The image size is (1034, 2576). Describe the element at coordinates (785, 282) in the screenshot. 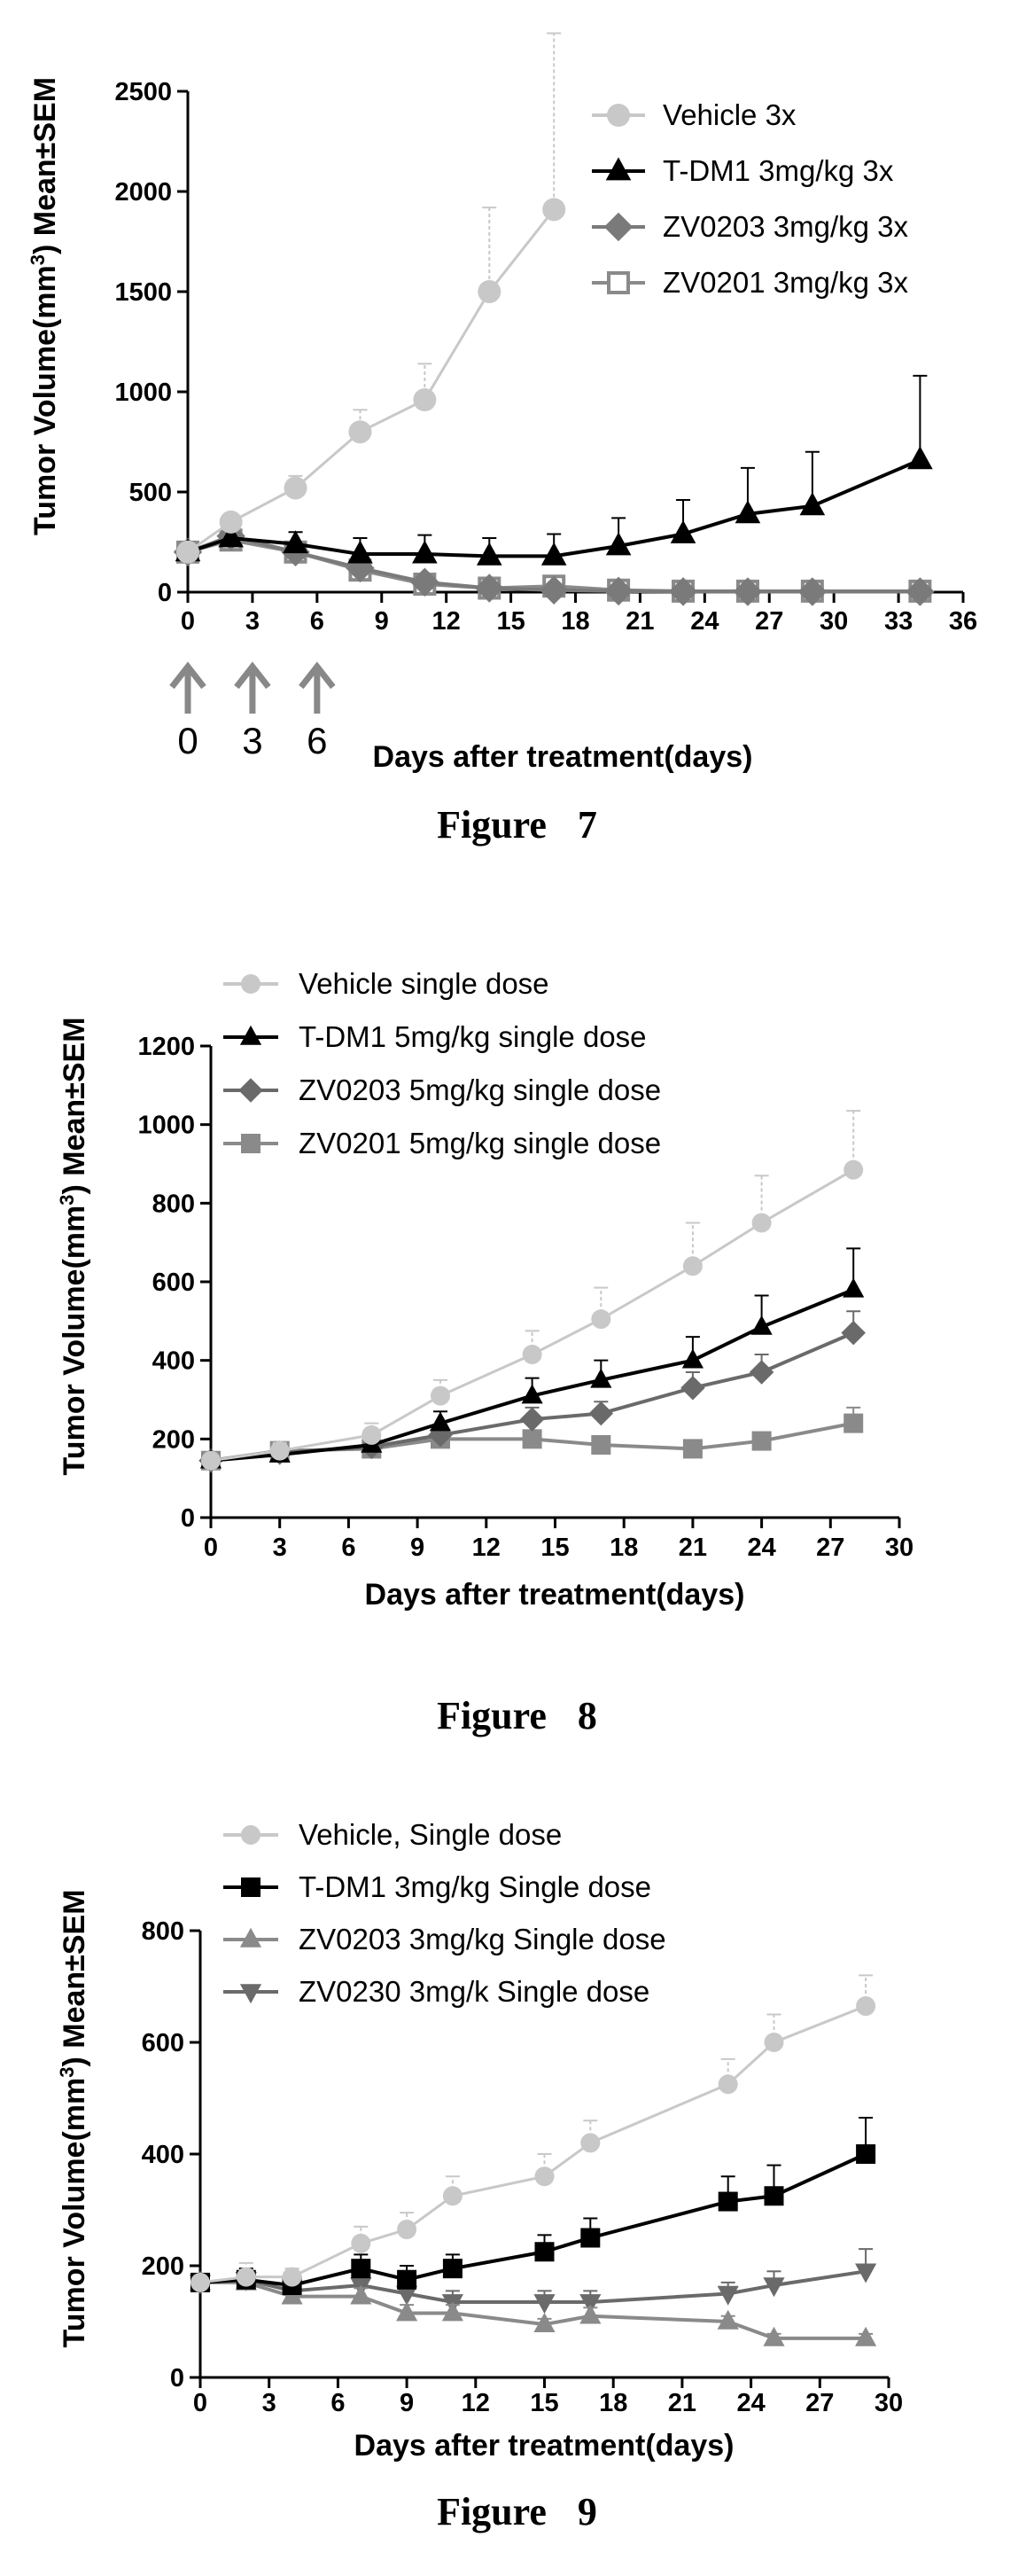

I see `legend-label: ZV0201 3mg/kg 3x` at that location.